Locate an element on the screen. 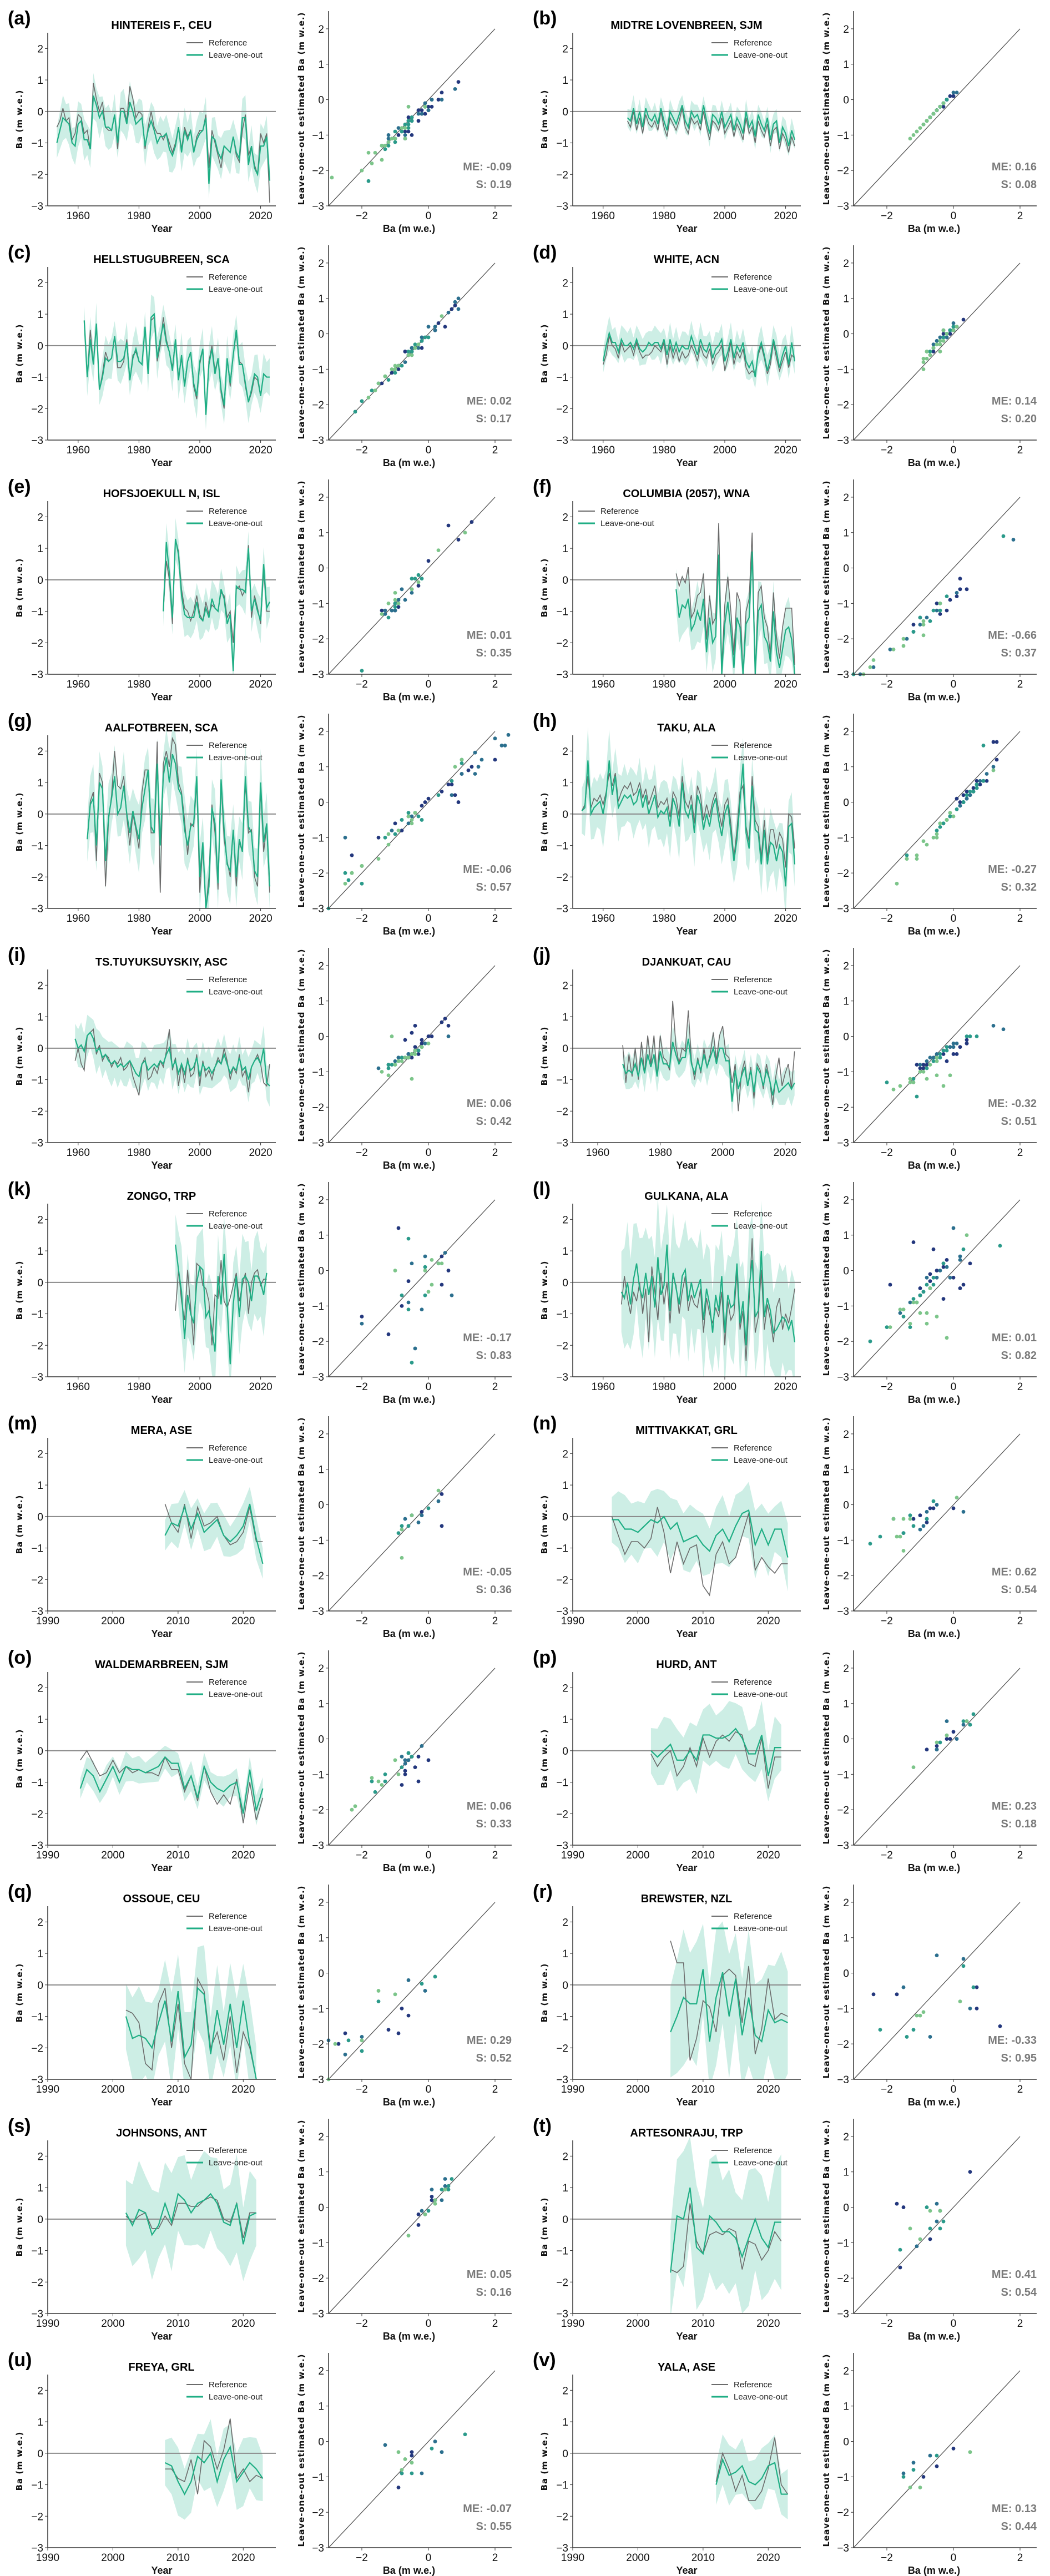  scatter-x-tick-label: −2 is located at coordinates (887, 450).